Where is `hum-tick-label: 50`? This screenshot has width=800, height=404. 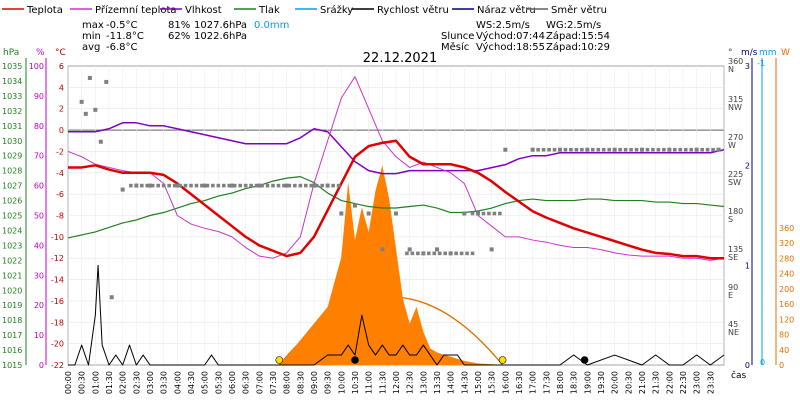 hum-tick-label: 50 is located at coordinates (39, 216).